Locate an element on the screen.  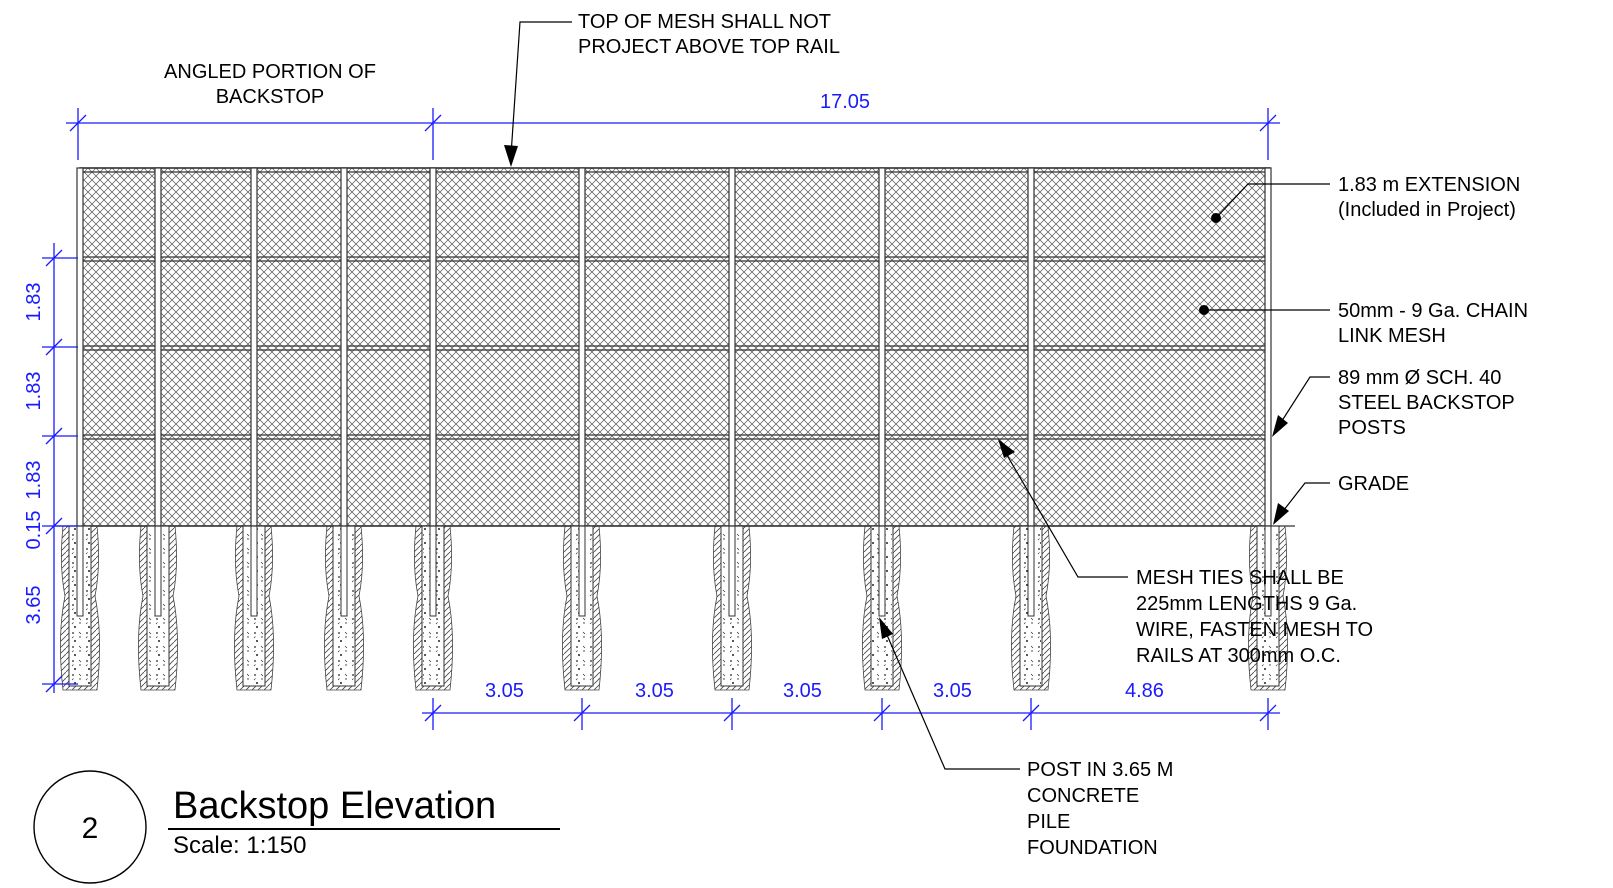
pile-note-2: CONCRETE is located at coordinates (1083, 796).